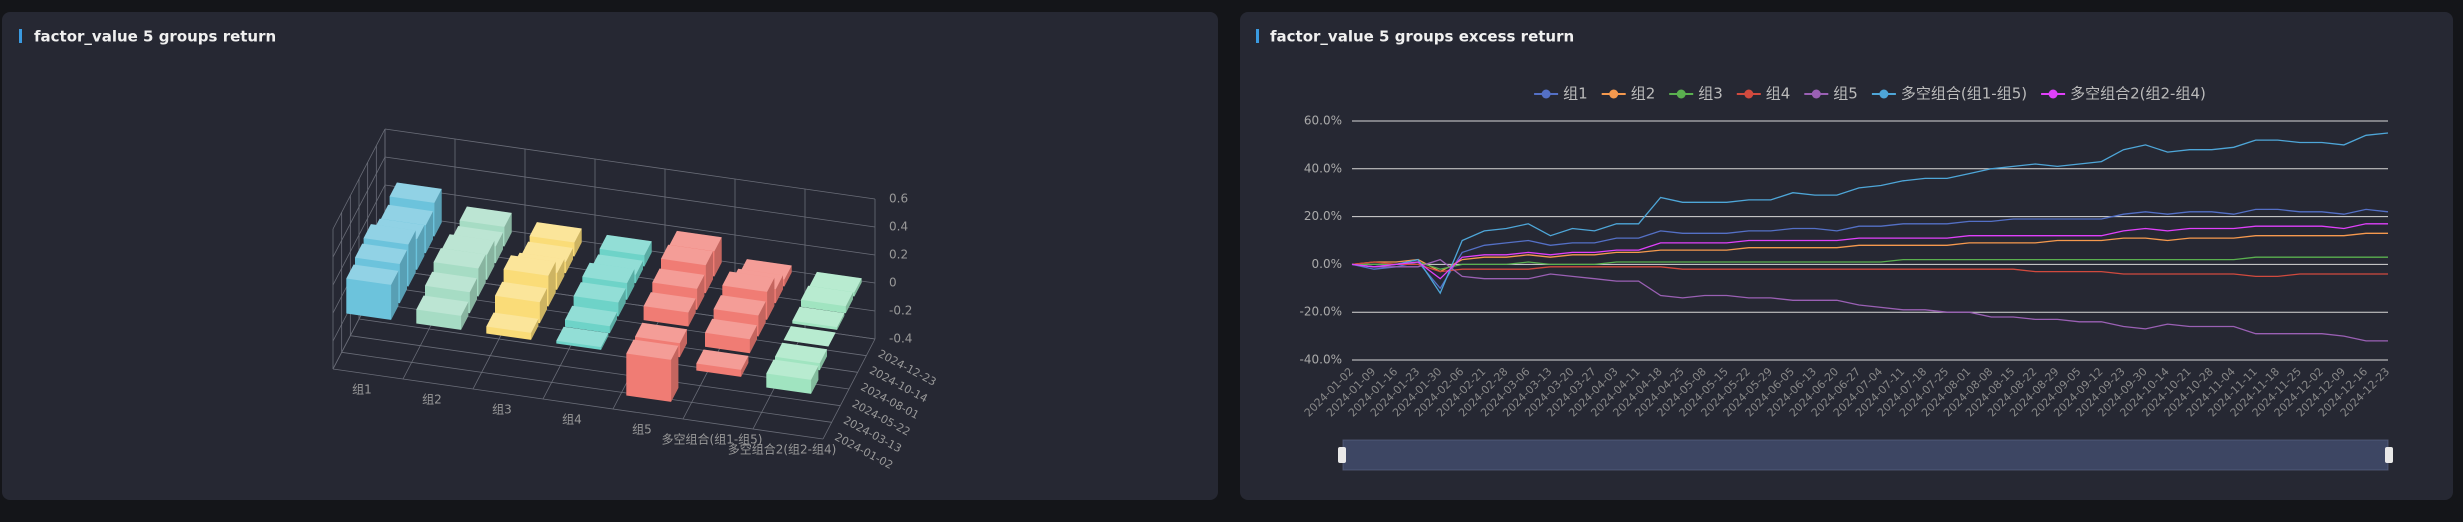 Image resolution: width=2463 pixels, height=522 pixels. I want to click on x-tick-label: 多空组合(组1-组5), so click(712, 439).